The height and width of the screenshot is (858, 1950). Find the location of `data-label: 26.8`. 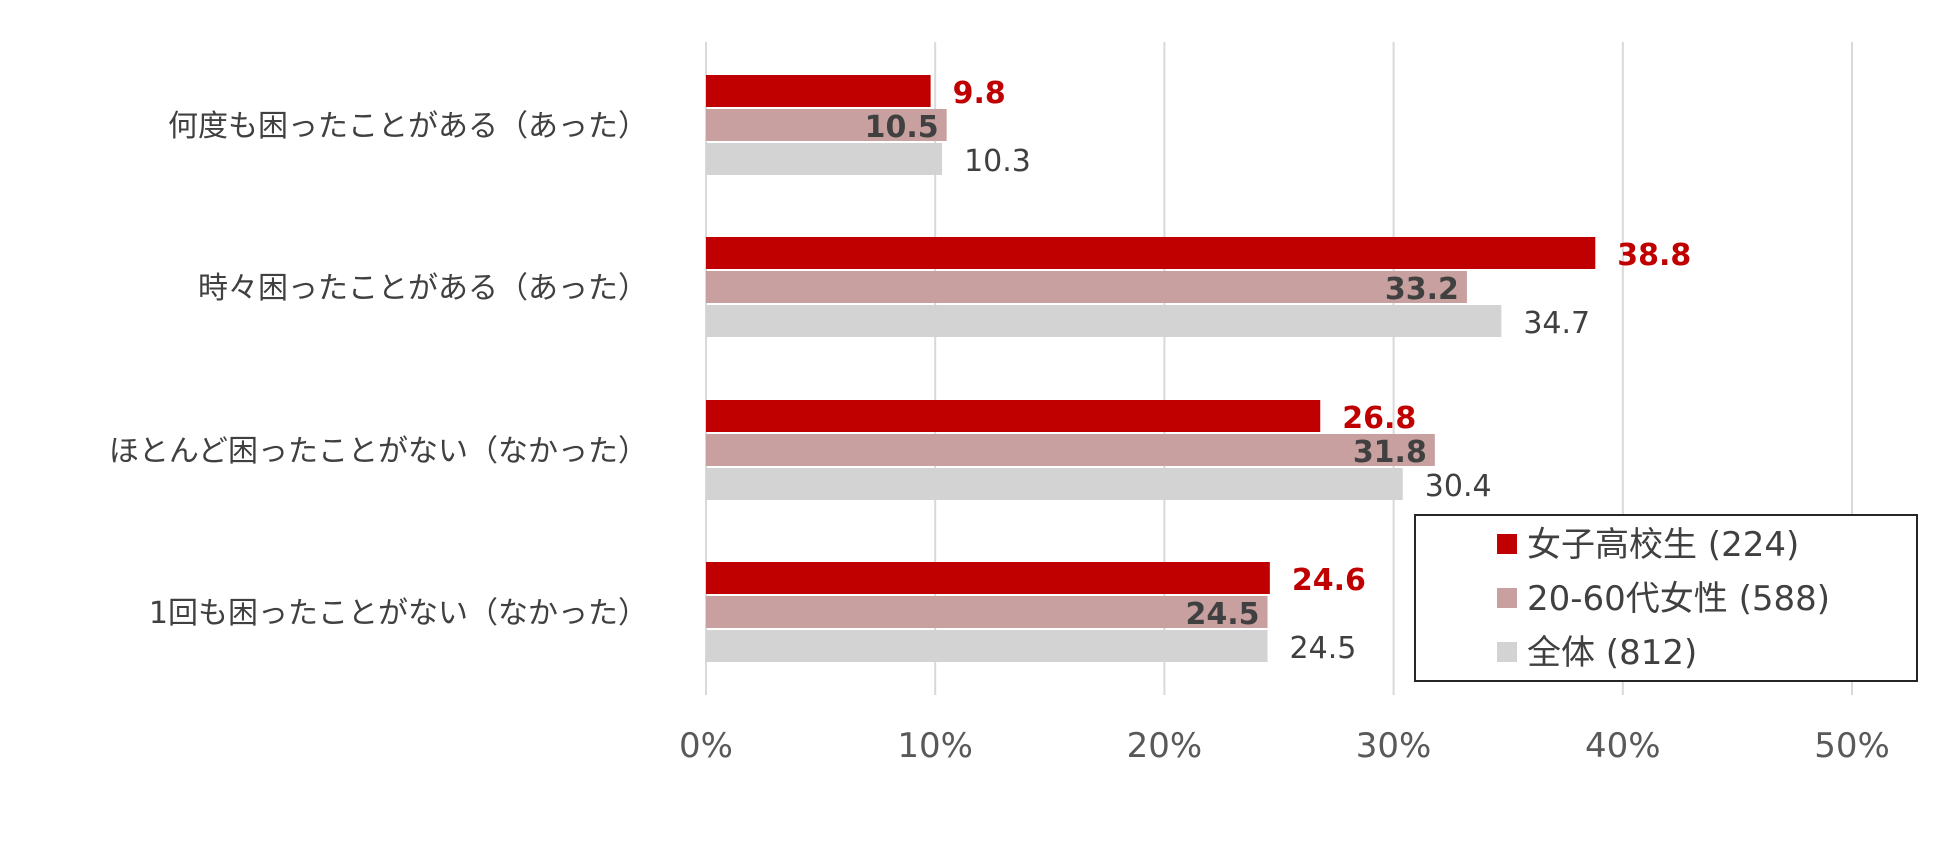

data-label: 26.8 is located at coordinates (1379, 418).